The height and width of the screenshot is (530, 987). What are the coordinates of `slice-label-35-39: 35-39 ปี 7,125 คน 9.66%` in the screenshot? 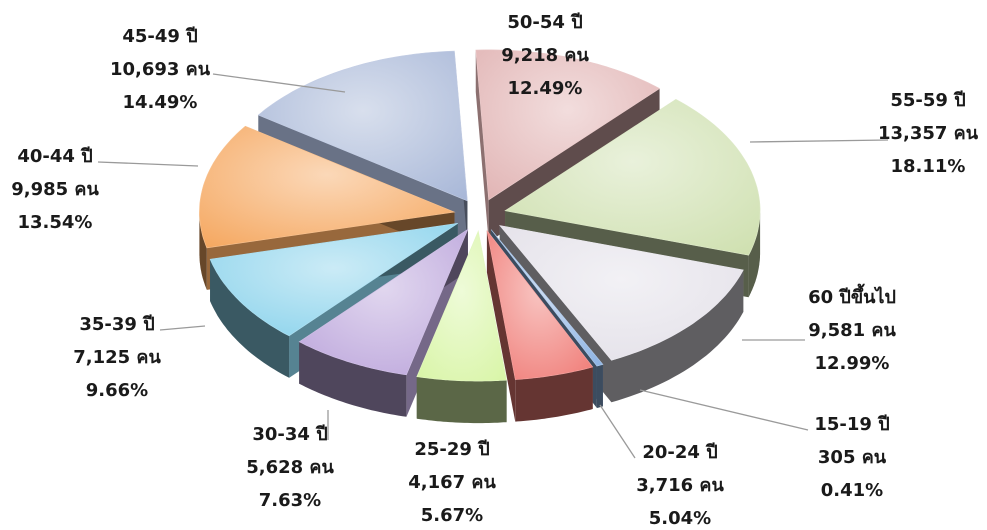 It's located at (117, 357).